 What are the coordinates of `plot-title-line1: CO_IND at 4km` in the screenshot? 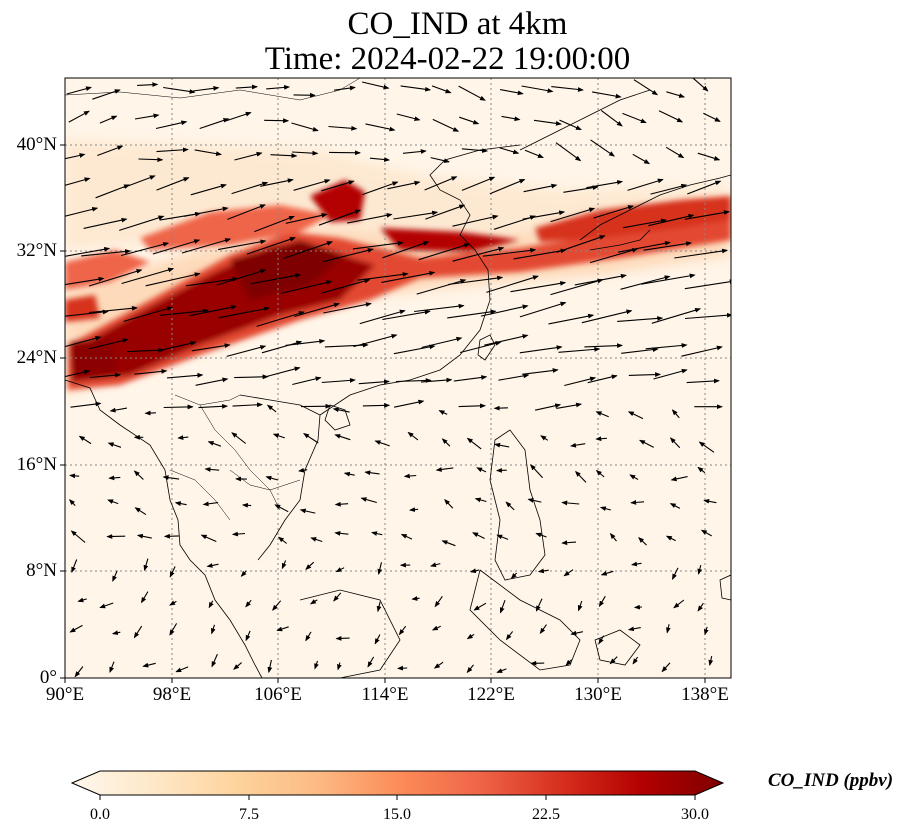 It's located at (457, 24).